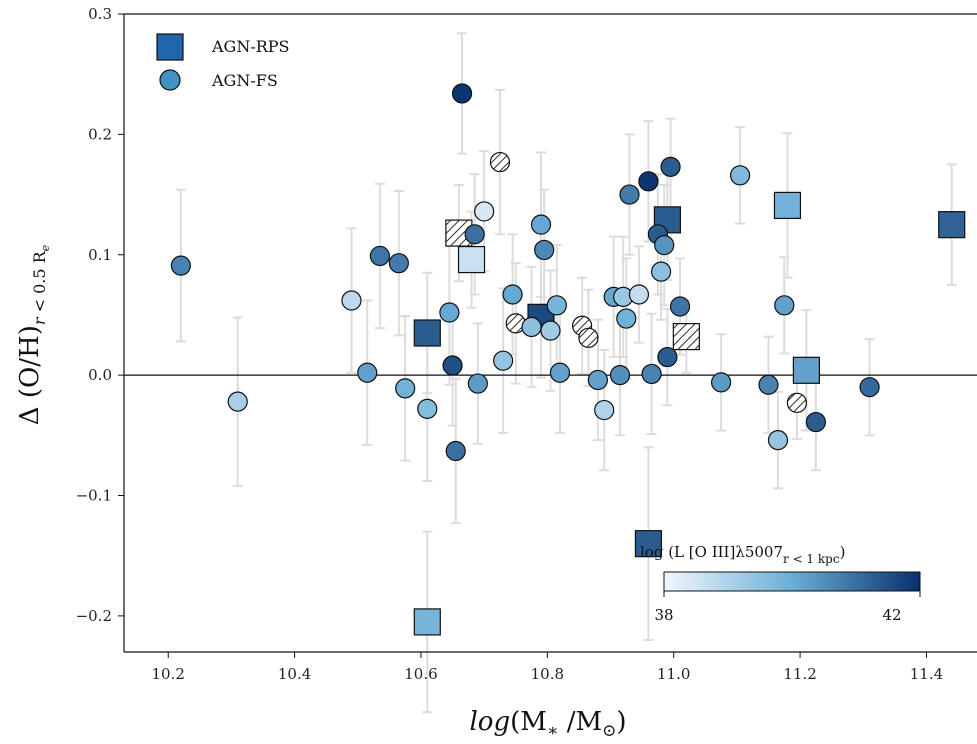  What do you see at coordinates (100, 134) in the screenshot?
I see `y-tick-label: 0.2` at bounding box center [100, 134].